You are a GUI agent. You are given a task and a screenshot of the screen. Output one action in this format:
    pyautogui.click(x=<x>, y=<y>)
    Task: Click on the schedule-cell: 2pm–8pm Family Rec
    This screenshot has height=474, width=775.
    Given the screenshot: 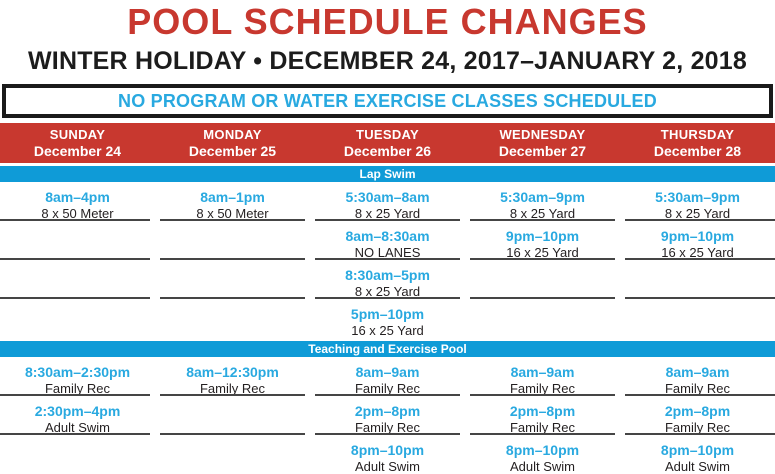 What is the action you would take?
    pyautogui.click(x=697, y=415)
    